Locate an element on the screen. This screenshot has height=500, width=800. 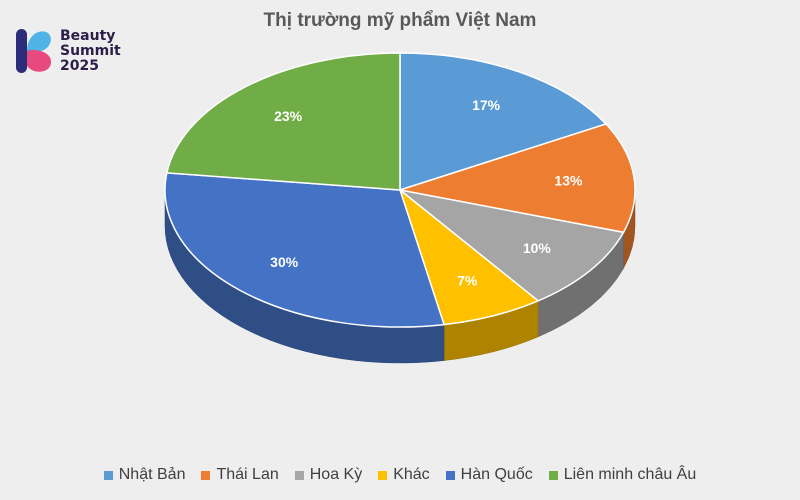
legend-item-1: Nhật Bản is located at coordinates (144, 475).